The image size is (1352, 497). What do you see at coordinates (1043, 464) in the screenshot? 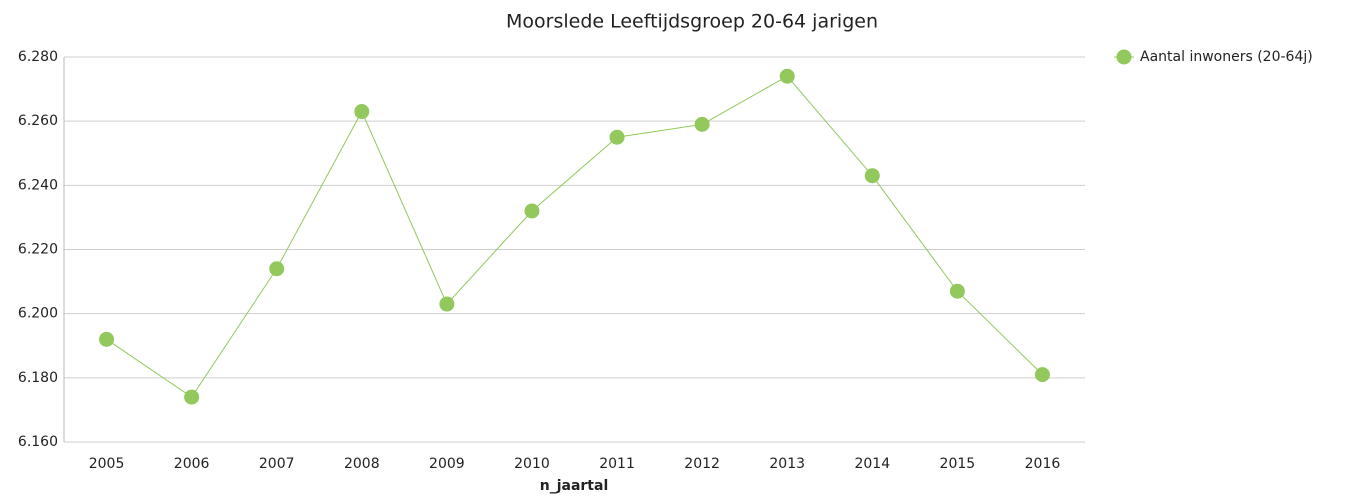
I see `x-tick-label: 2016` at bounding box center [1043, 464].